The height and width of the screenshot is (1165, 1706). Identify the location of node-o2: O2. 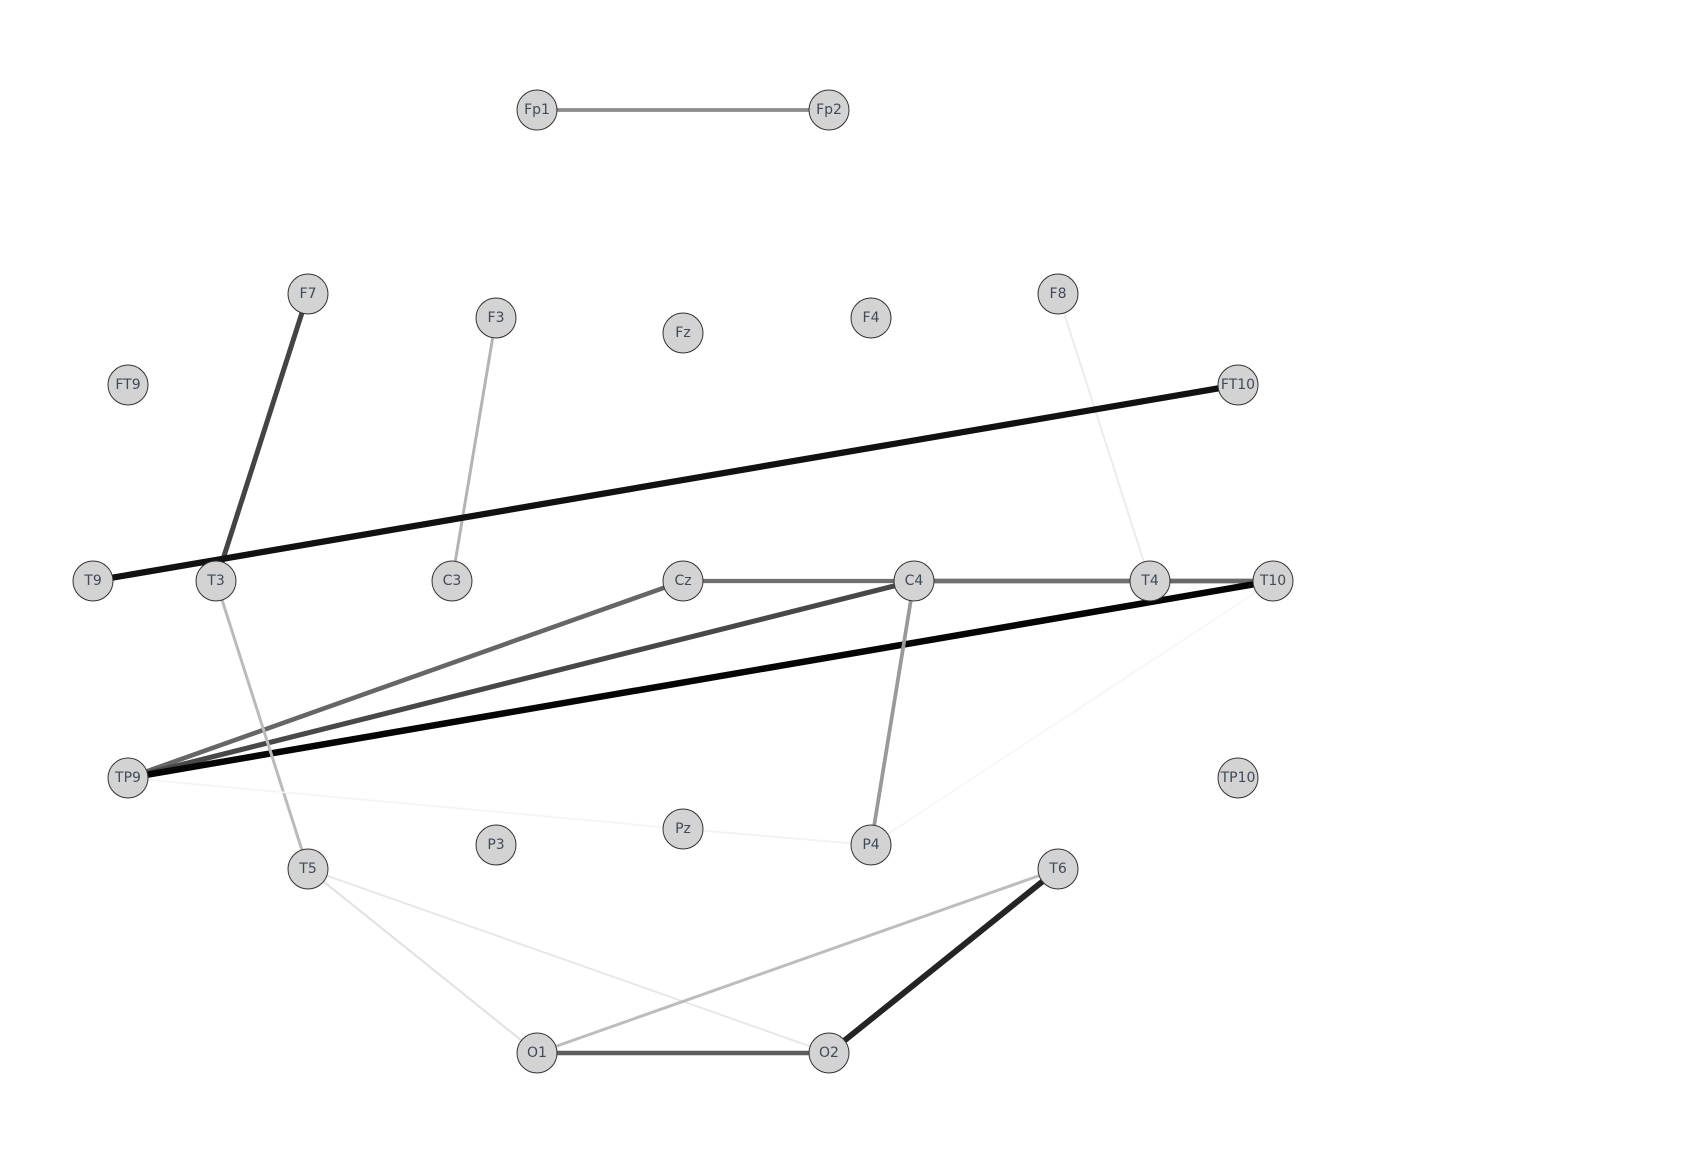
(829, 1053).